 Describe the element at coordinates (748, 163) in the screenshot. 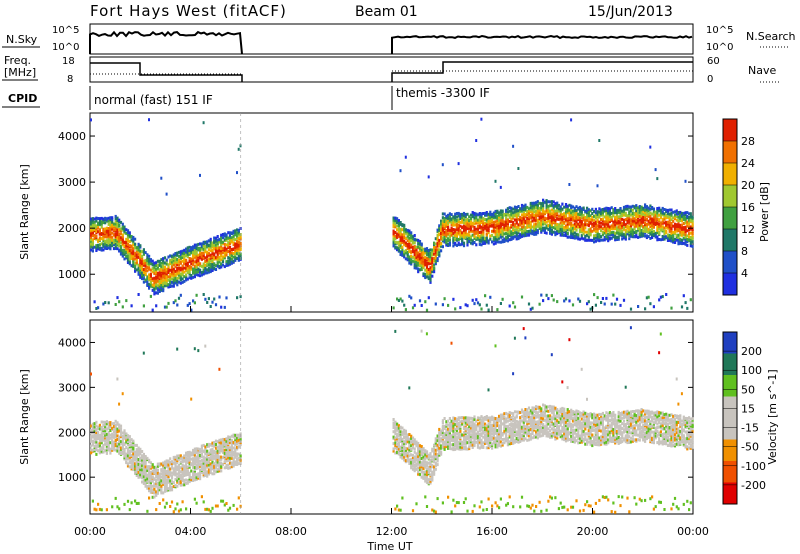

I see `power-colorbar-tick-label: 24` at that location.